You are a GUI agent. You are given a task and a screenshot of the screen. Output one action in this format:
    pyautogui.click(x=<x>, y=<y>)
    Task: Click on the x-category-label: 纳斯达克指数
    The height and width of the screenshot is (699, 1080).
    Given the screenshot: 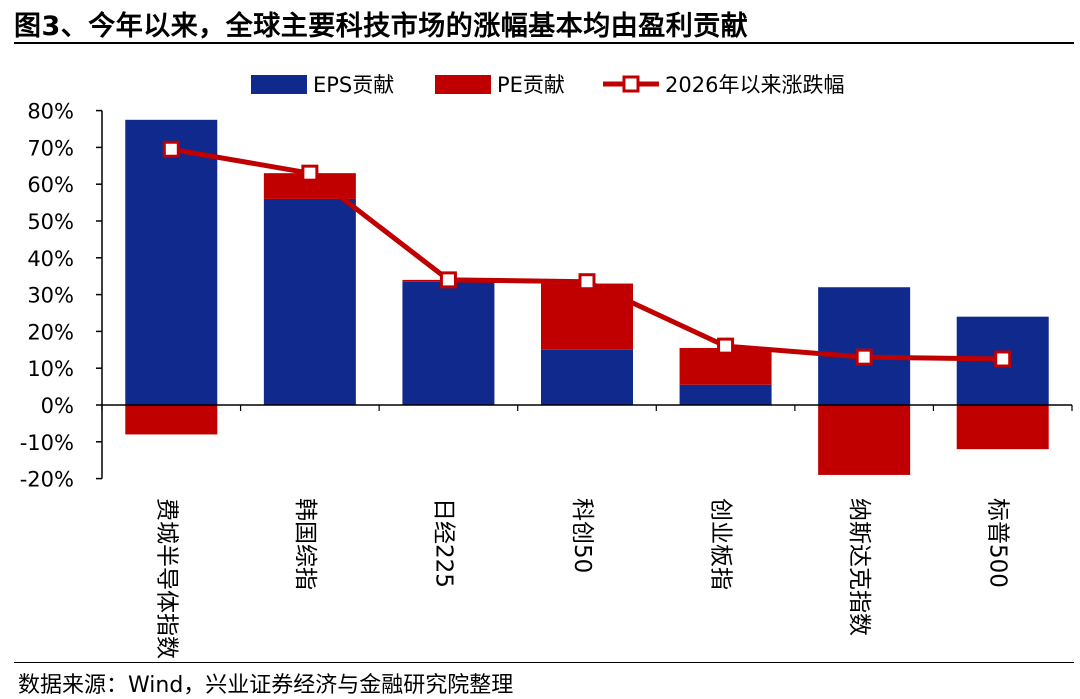 What is the action you would take?
    pyautogui.click(x=859, y=567)
    